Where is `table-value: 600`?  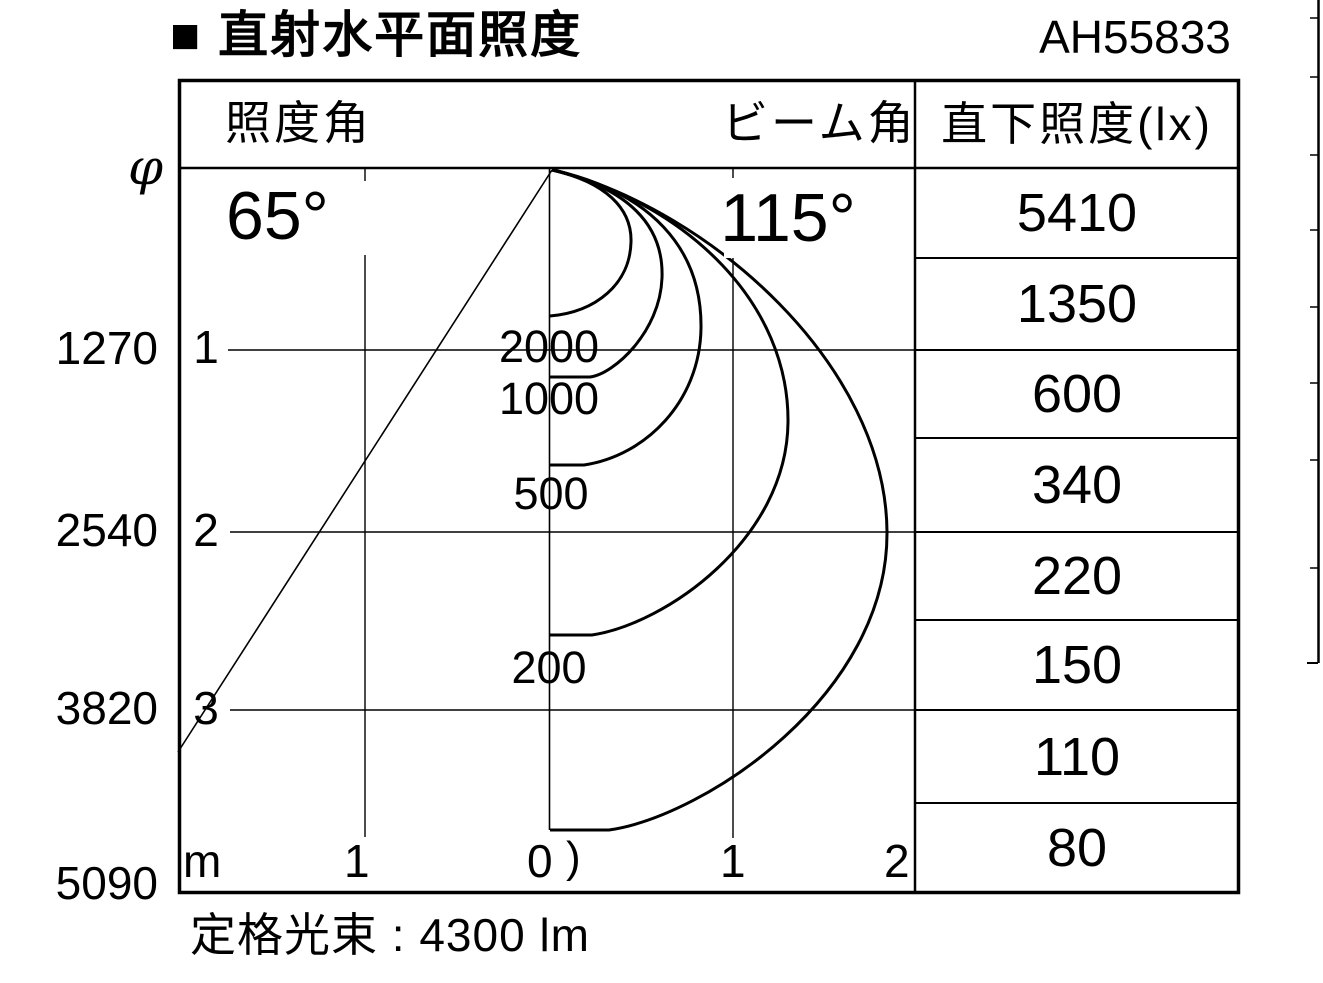
table-value: 600 is located at coordinates (1077, 394).